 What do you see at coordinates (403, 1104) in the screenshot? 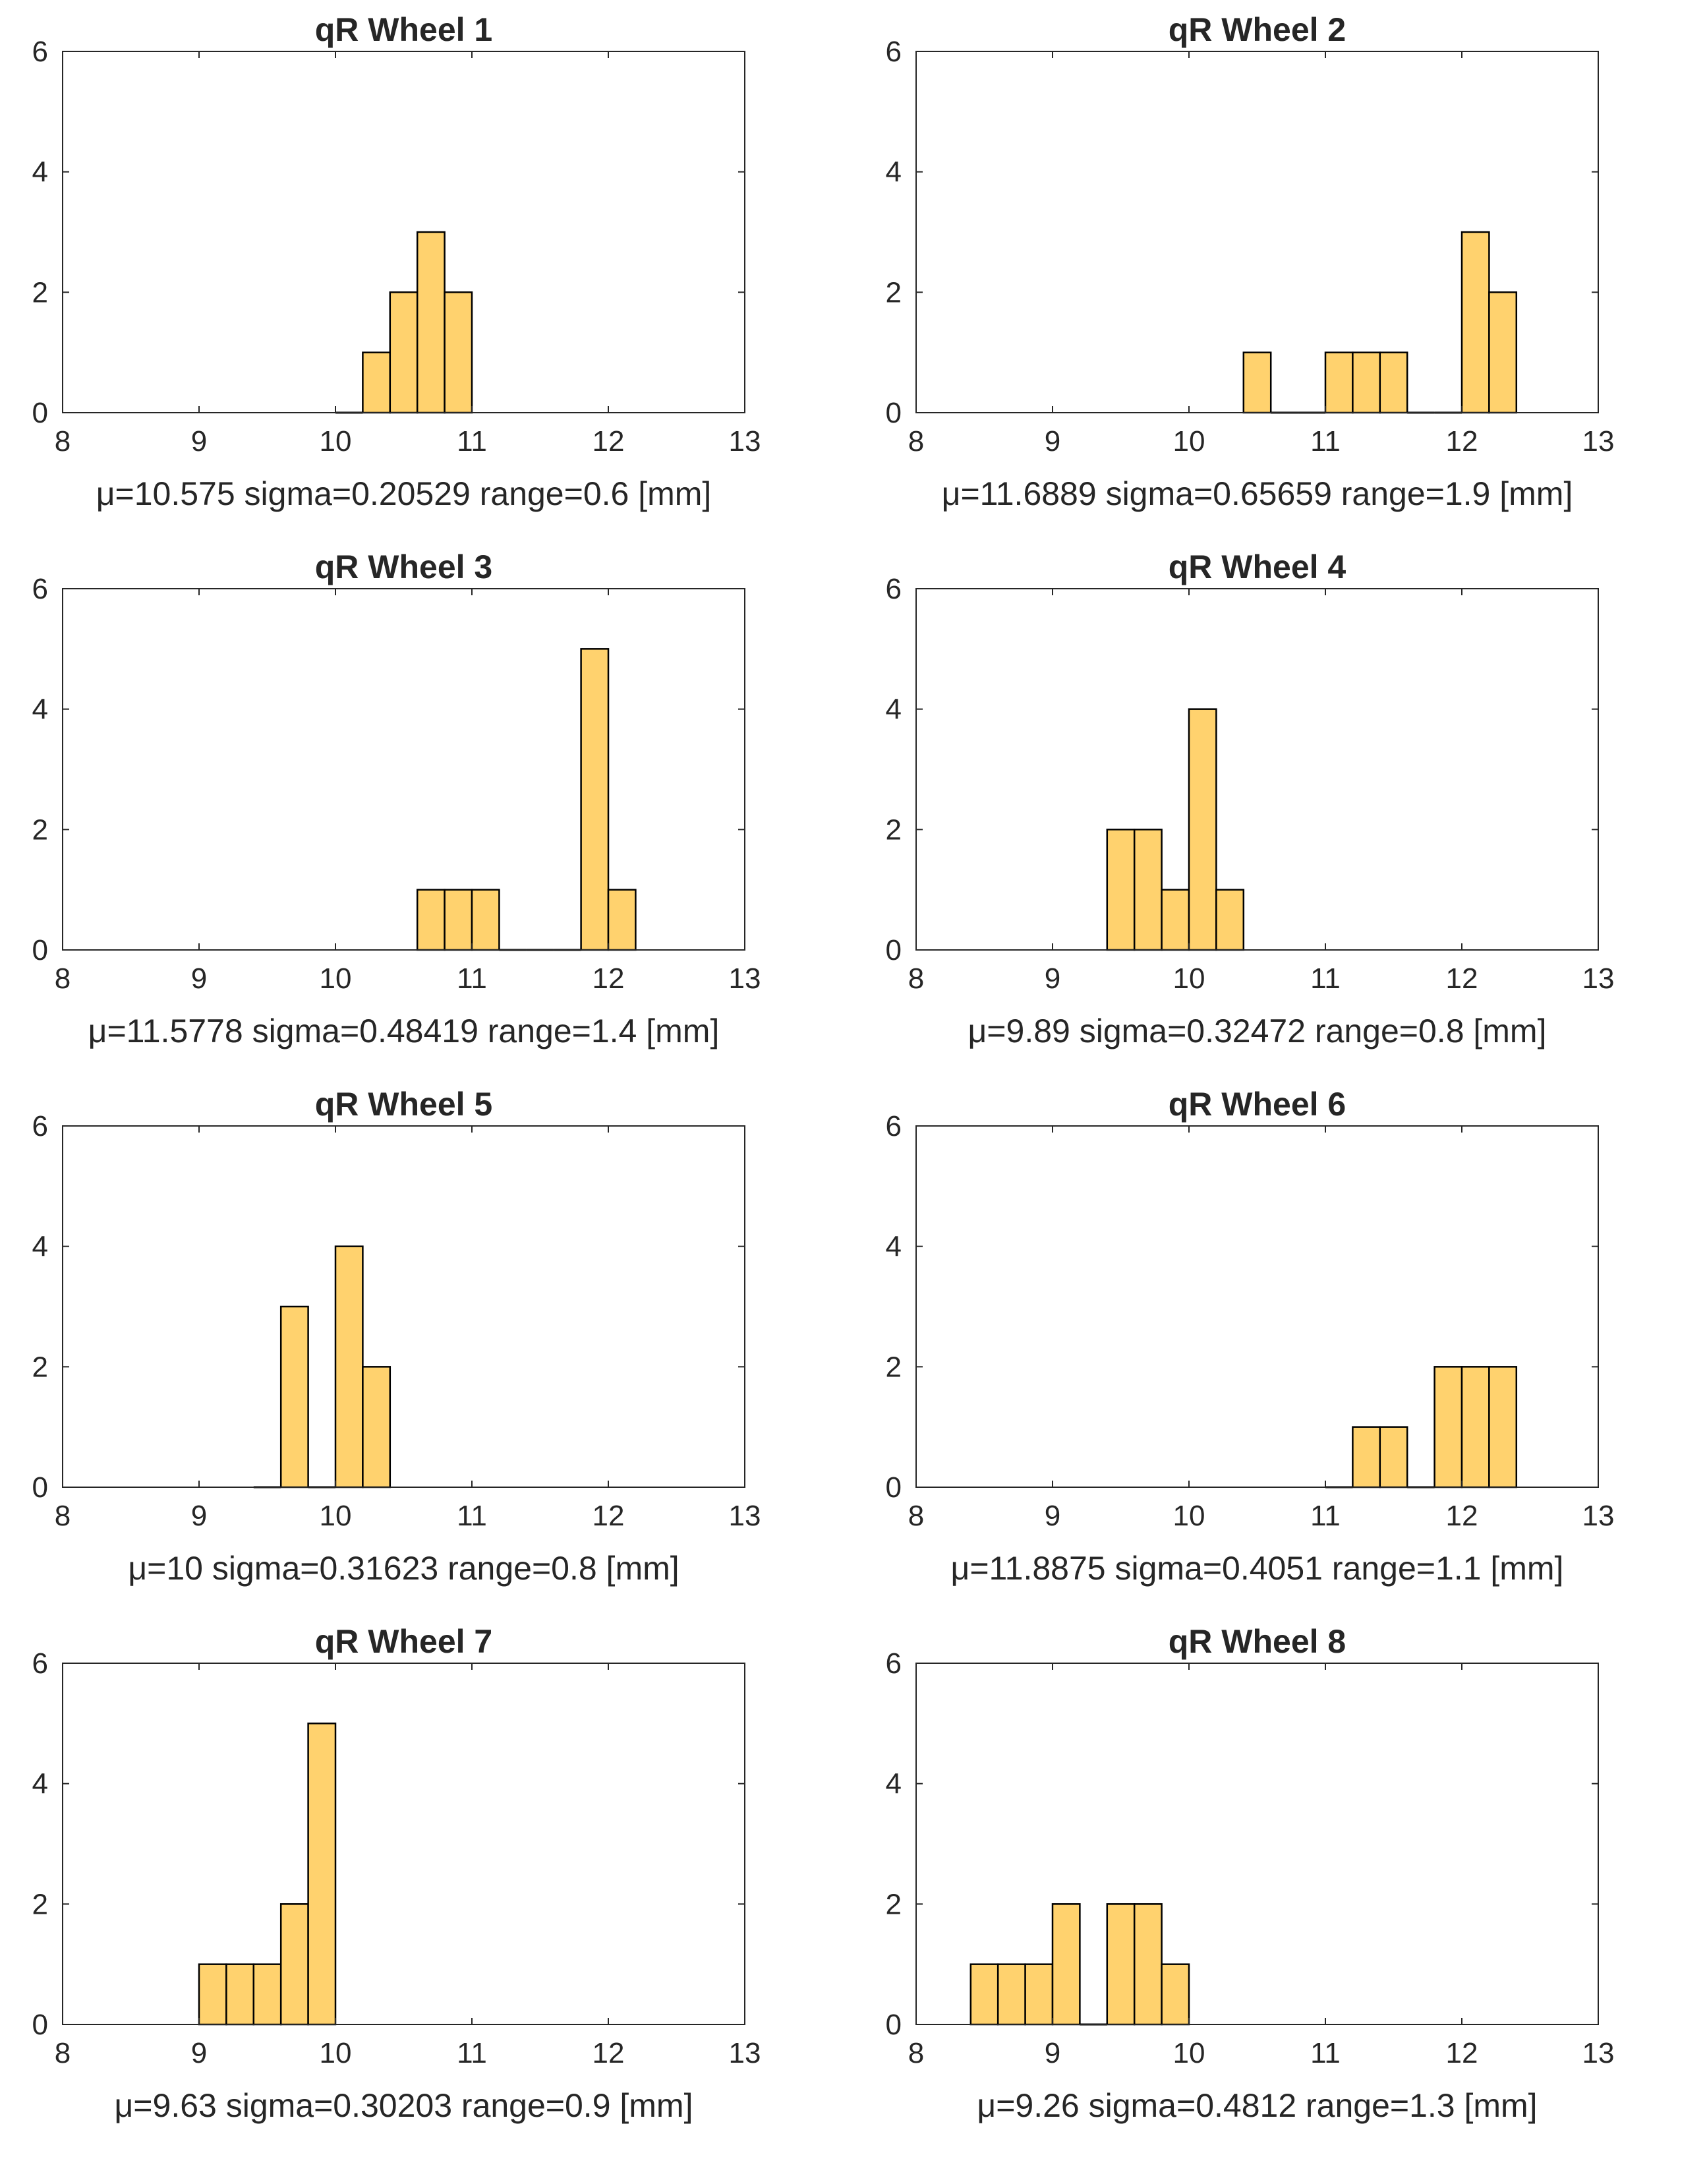
I see `chart-title: qR Wheel 5` at bounding box center [403, 1104].